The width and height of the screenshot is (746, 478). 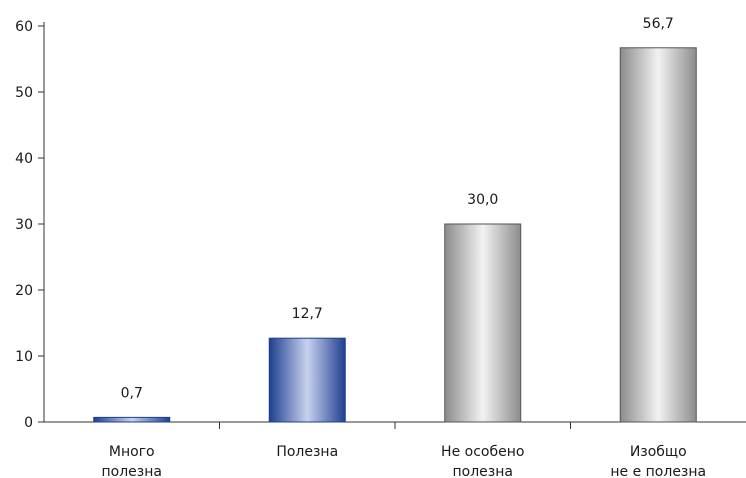 What do you see at coordinates (132, 452) in the screenshot?
I see `category-label: Много` at bounding box center [132, 452].